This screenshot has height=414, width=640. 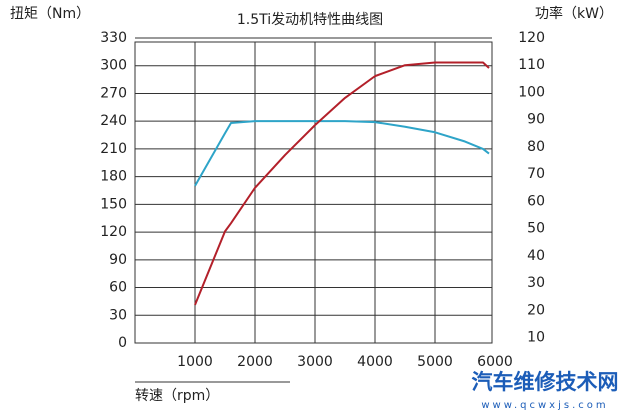 What do you see at coordinates (536, 120) in the screenshot?
I see `y2-tick-label: 90` at bounding box center [536, 120].